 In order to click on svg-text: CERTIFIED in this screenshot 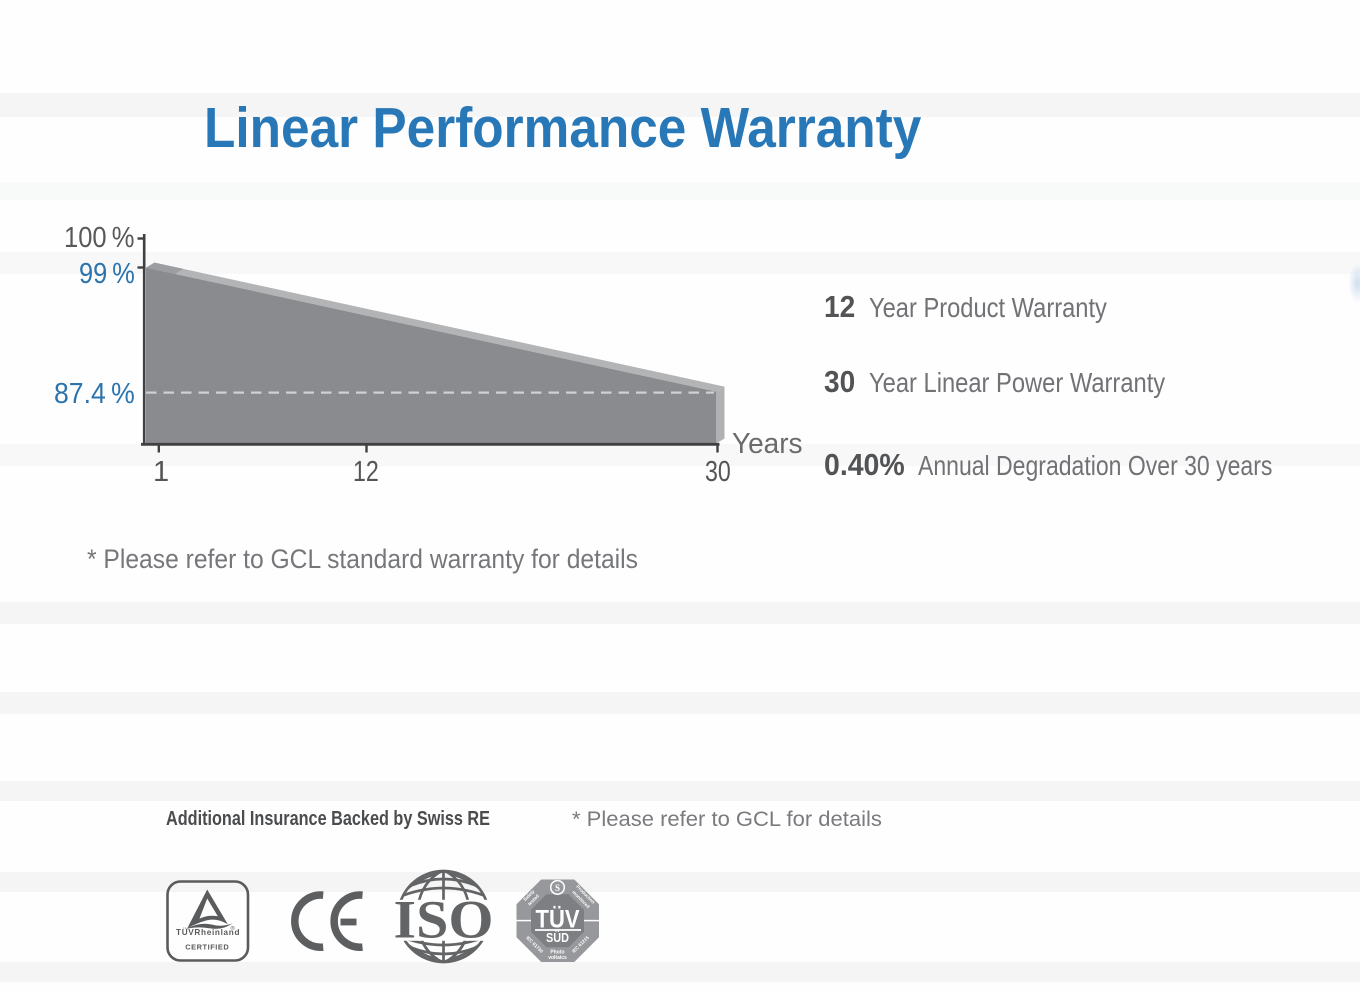, I will do `click(207, 946)`.